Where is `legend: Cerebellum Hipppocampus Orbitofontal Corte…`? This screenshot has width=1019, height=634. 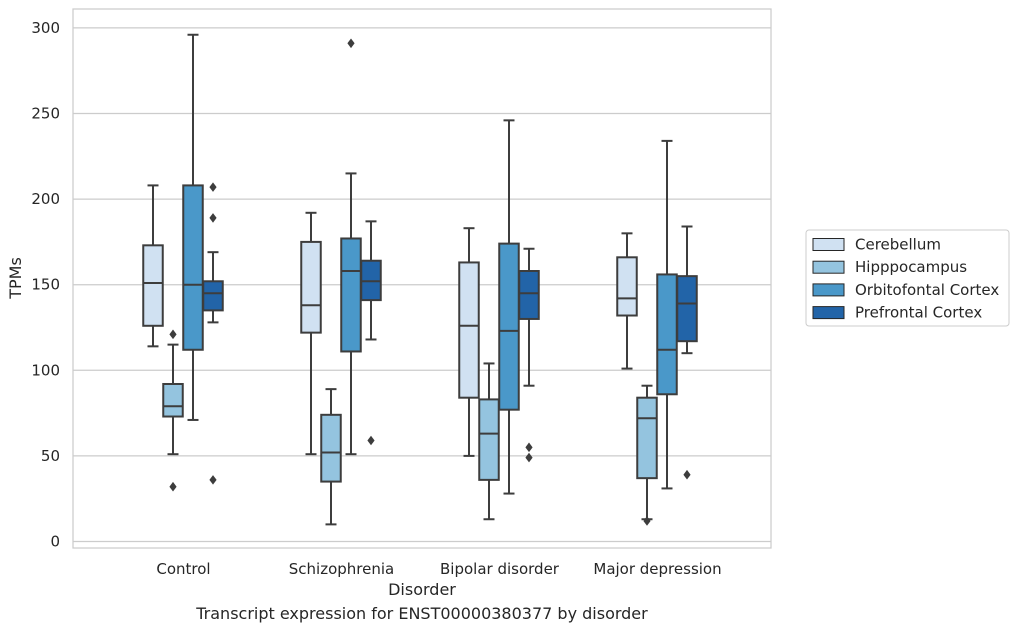 legend: Cerebellum Hipppocampus Orbitofontal Corte… is located at coordinates (907, 278).